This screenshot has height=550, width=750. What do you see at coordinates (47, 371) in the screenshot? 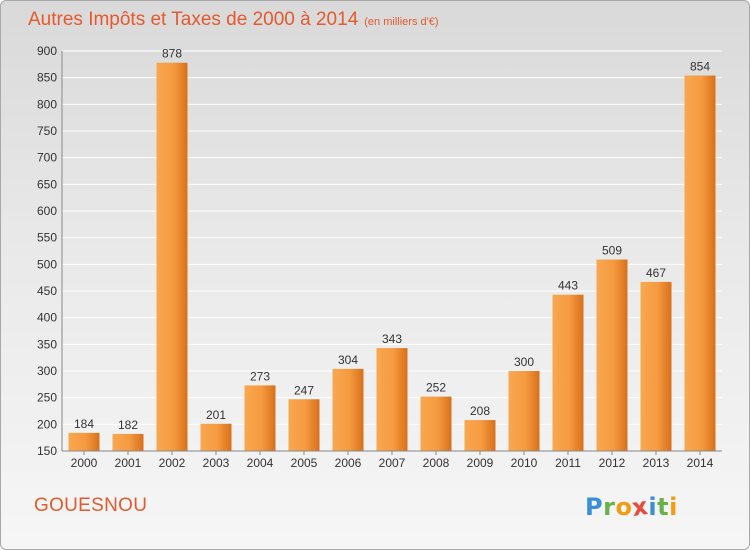
I see `y-tick-label: 300` at bounding box center [47, 371].